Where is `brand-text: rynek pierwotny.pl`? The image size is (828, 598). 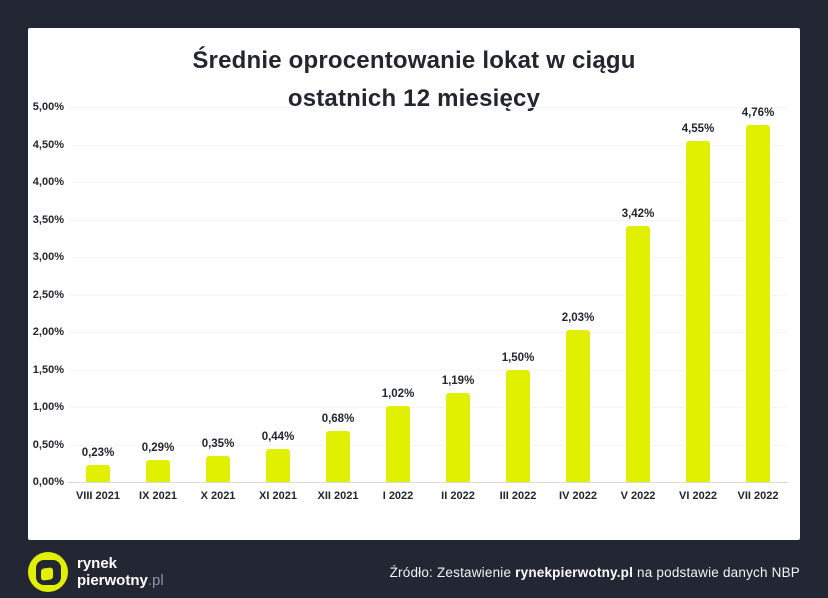
brand-text: rynek pierwotny.pl is located at coordinates (120, 572).